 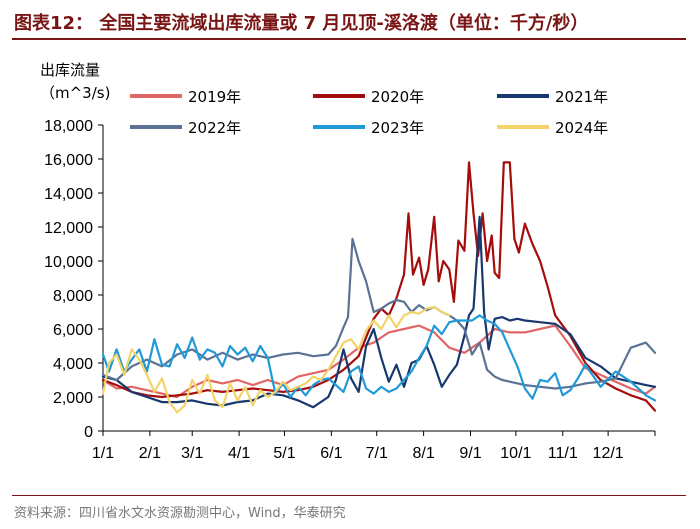 What do you see at coordinates (515, 453) in the screenshot?
I see `x-tick-label: 10/1` at bounding box center [515, 453].